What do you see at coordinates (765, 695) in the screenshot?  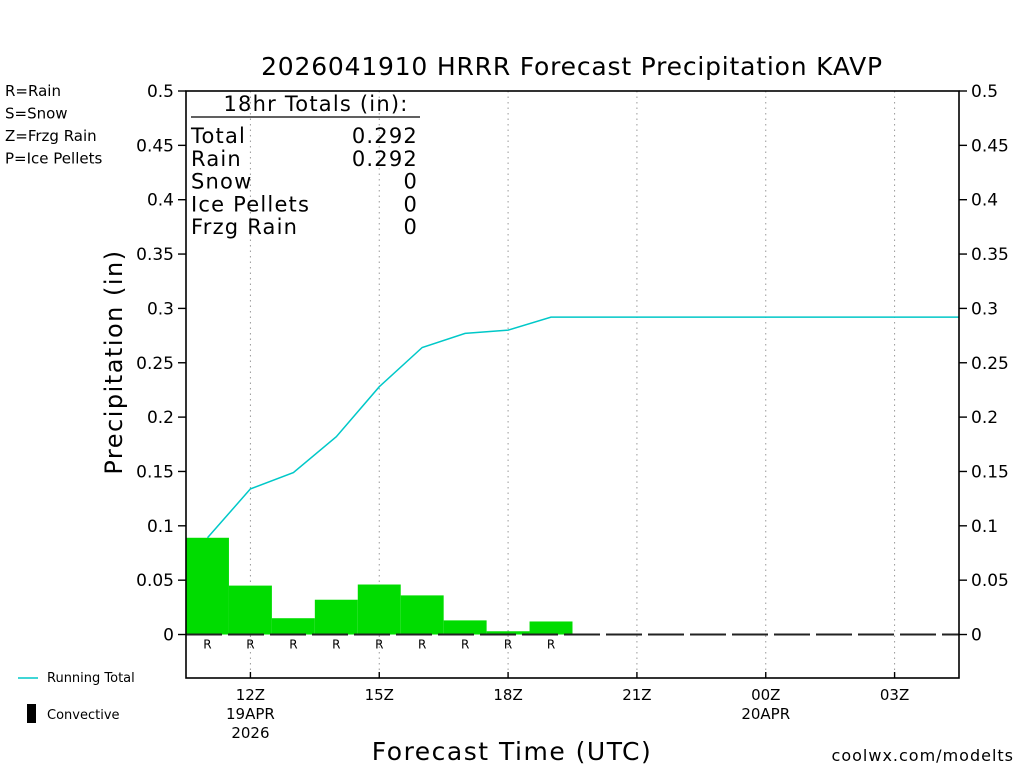 I see `x-tick-label: 00Z` at bounding box center [765, 695].